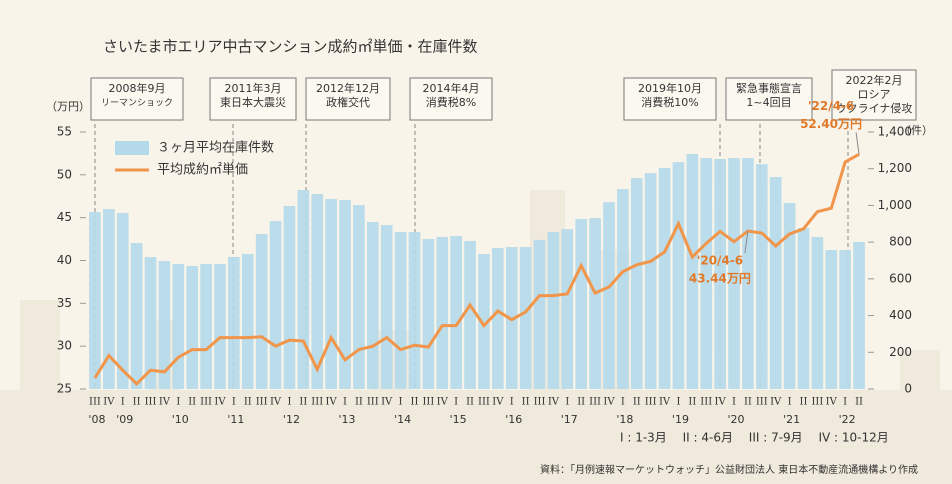 This screenshot has width=952, height=484. Describe the element at coordinates (895, 205) in the screenshot. I see `y2-tick-label: 1,000` at that location.